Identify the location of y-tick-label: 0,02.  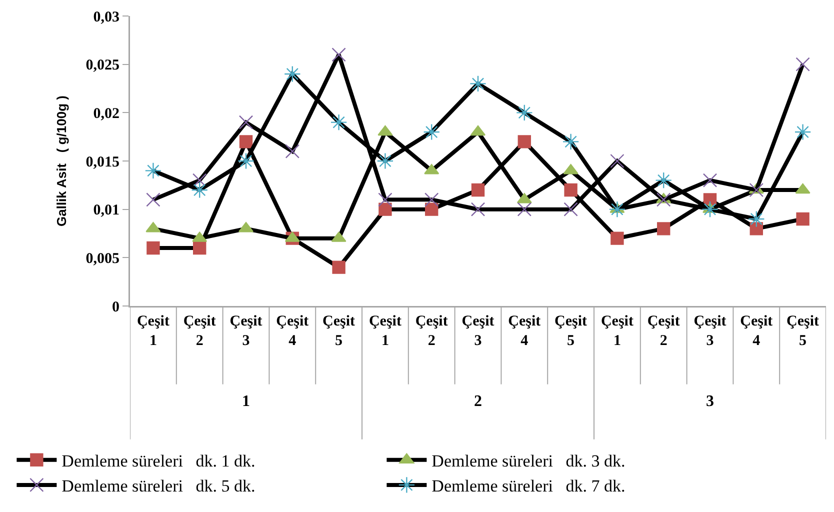
(106, 114).